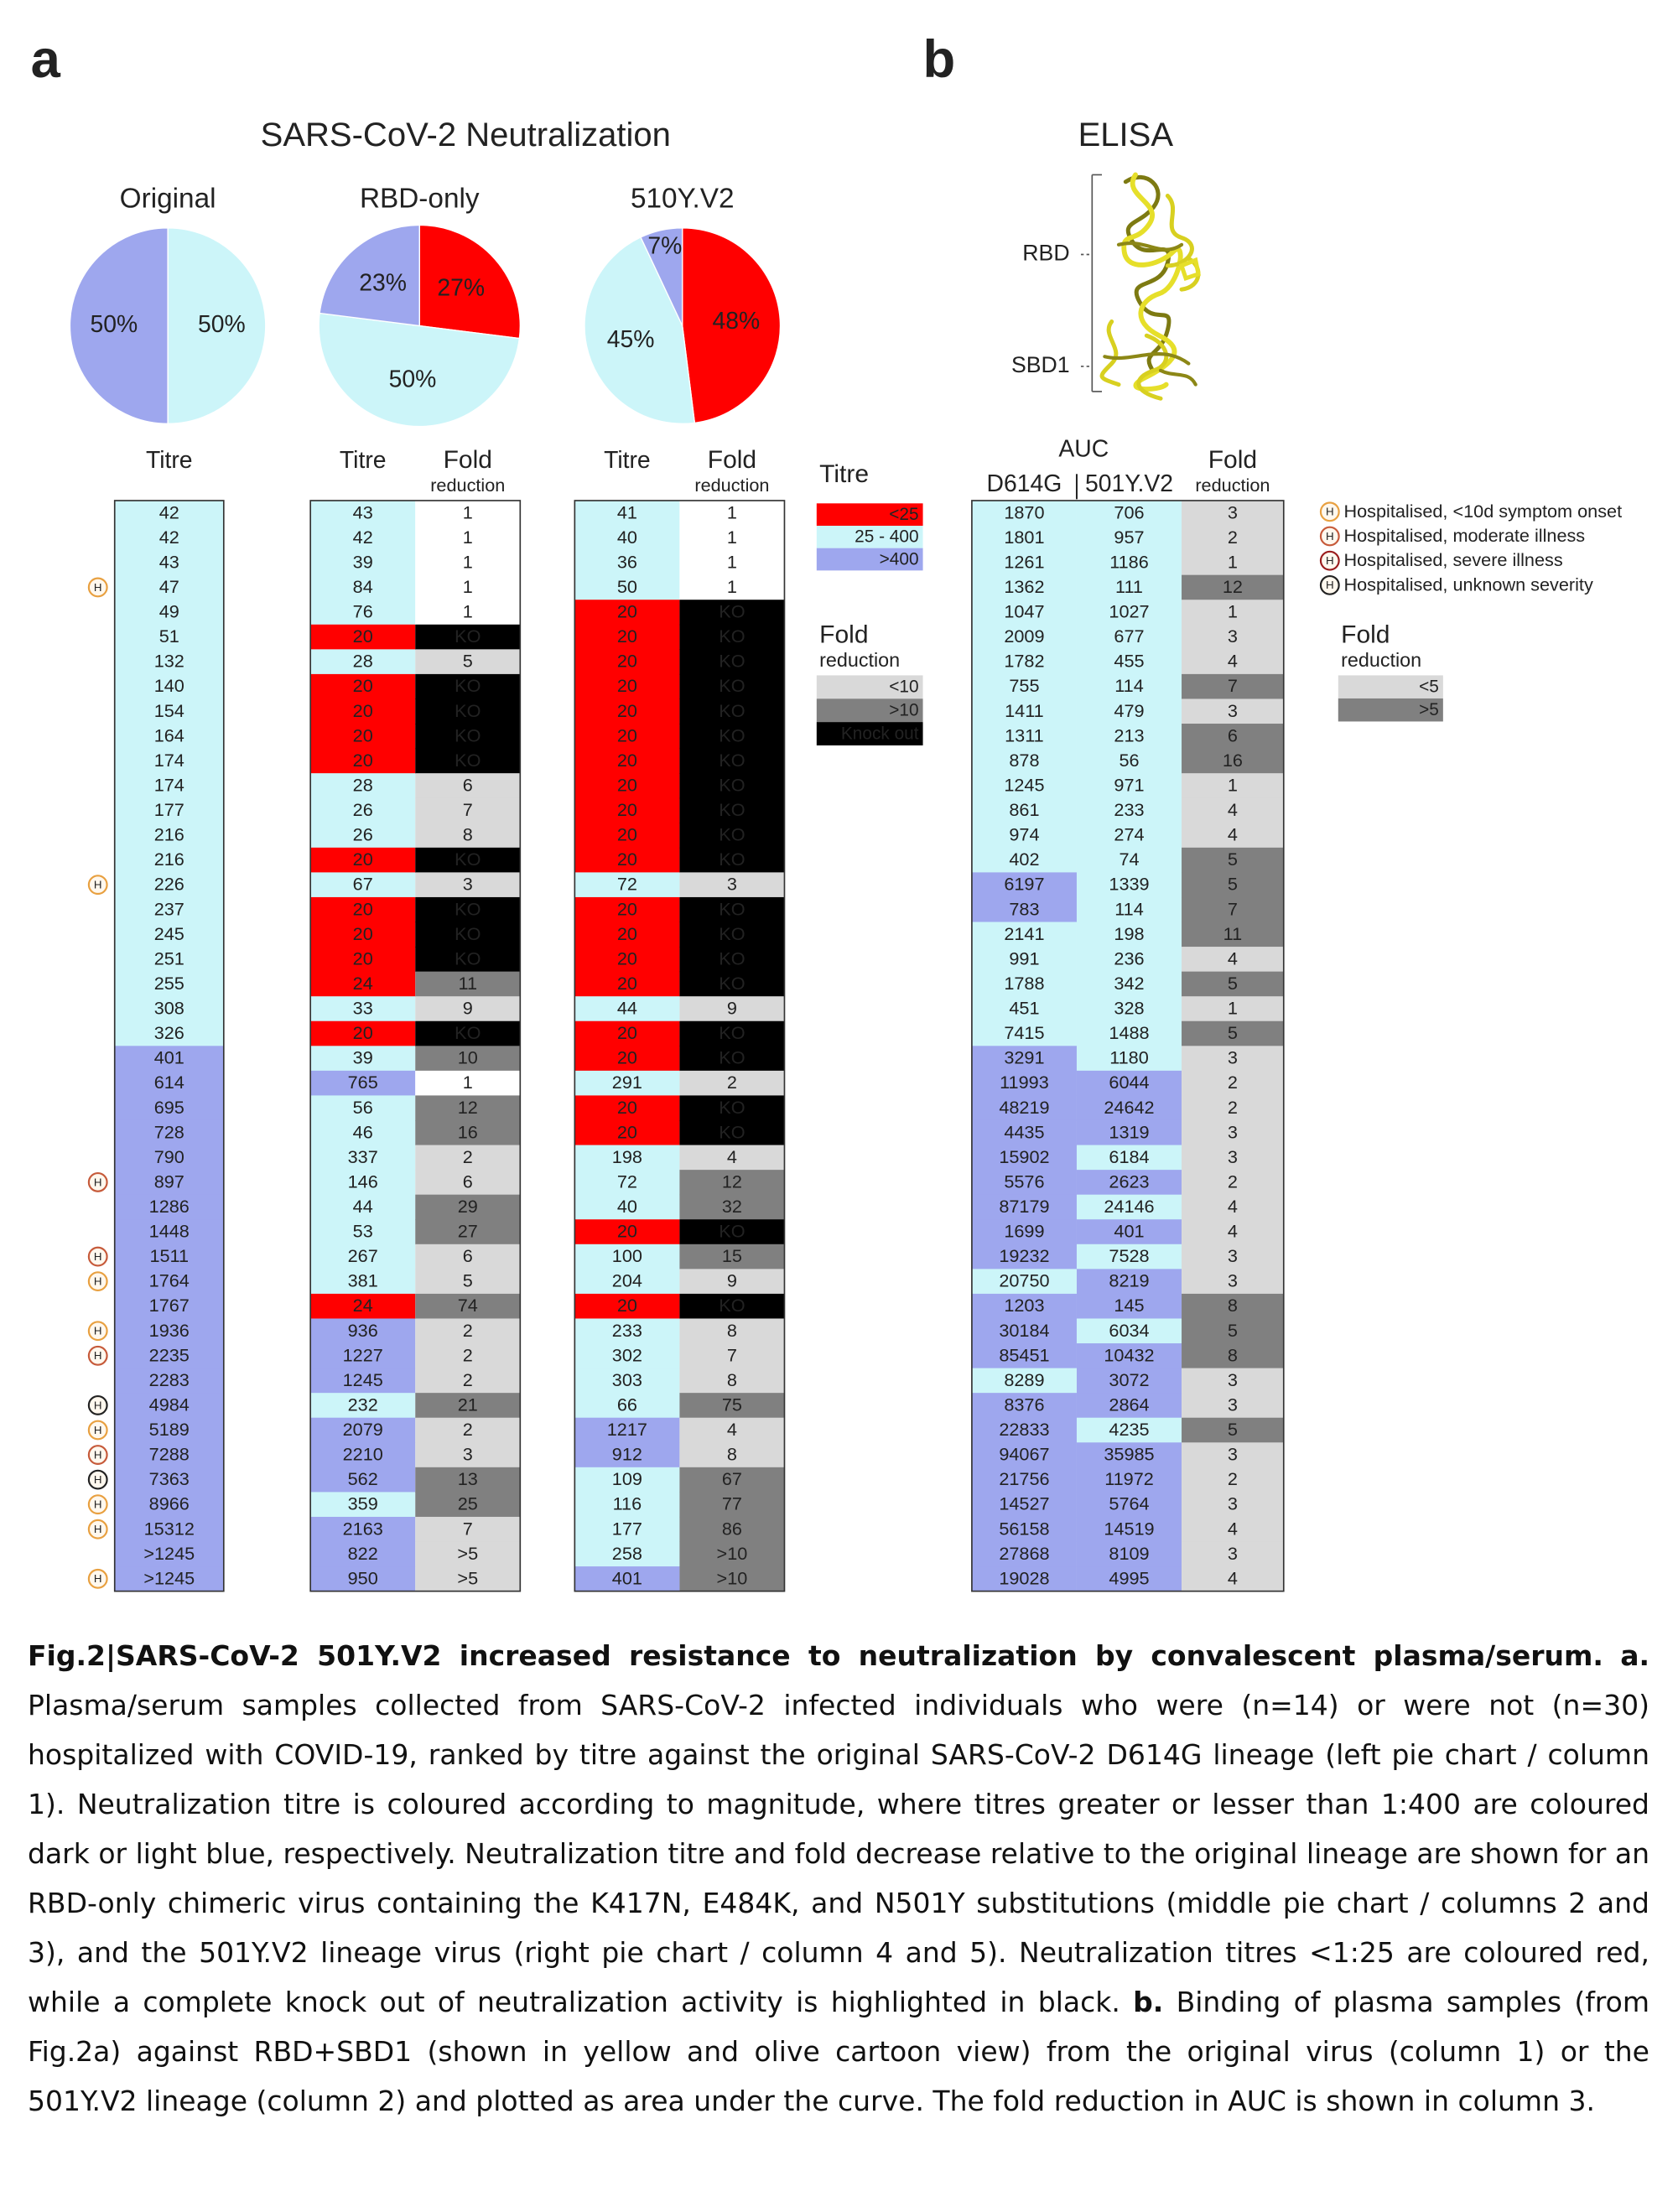 This screenshot has height=2212, width=1678. I want to click on cell-value: 950, so click(363, 1578).